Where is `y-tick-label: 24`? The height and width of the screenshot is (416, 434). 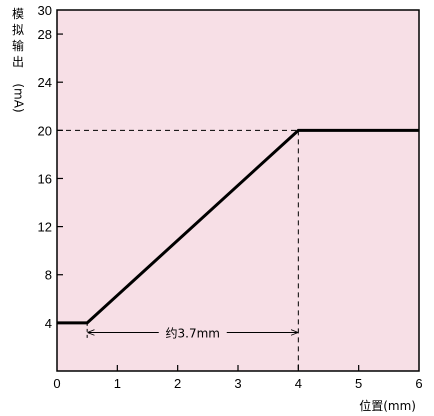
y-tick-label: 24 is located at coordinates (45, 82).